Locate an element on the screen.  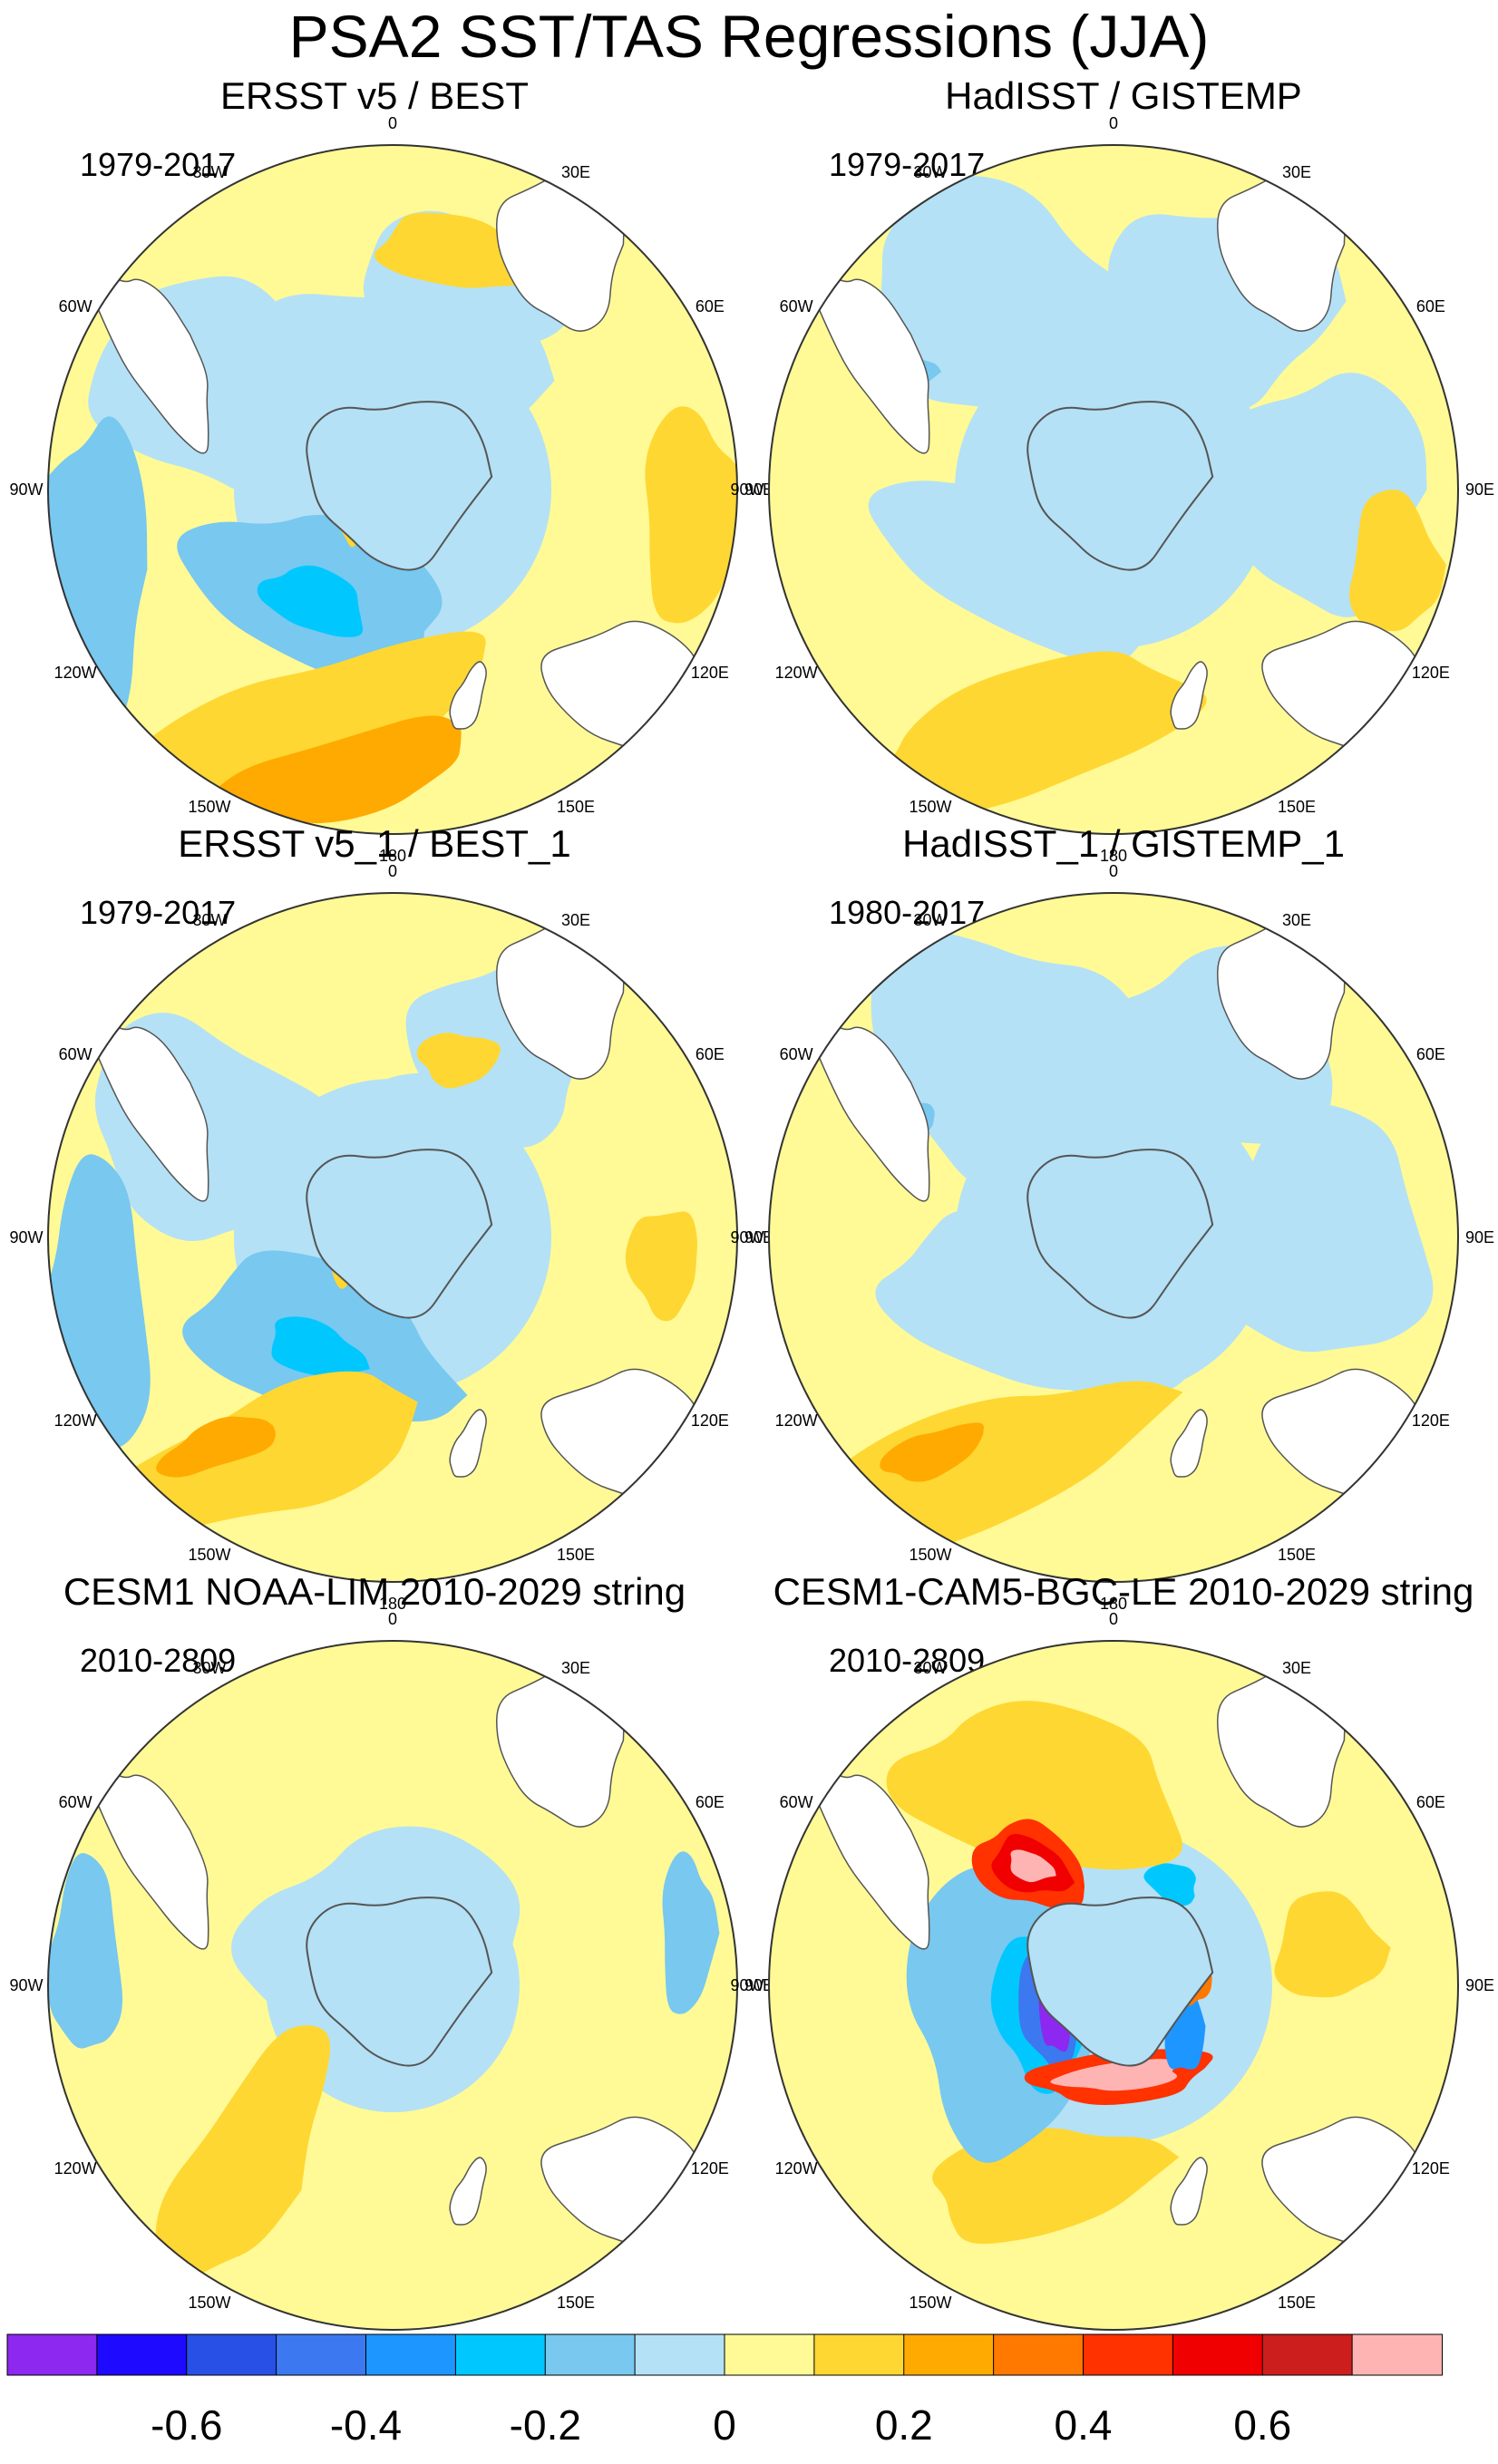
panel-title: HadISST / GISTEMP is located at coordinates (1123, 95).